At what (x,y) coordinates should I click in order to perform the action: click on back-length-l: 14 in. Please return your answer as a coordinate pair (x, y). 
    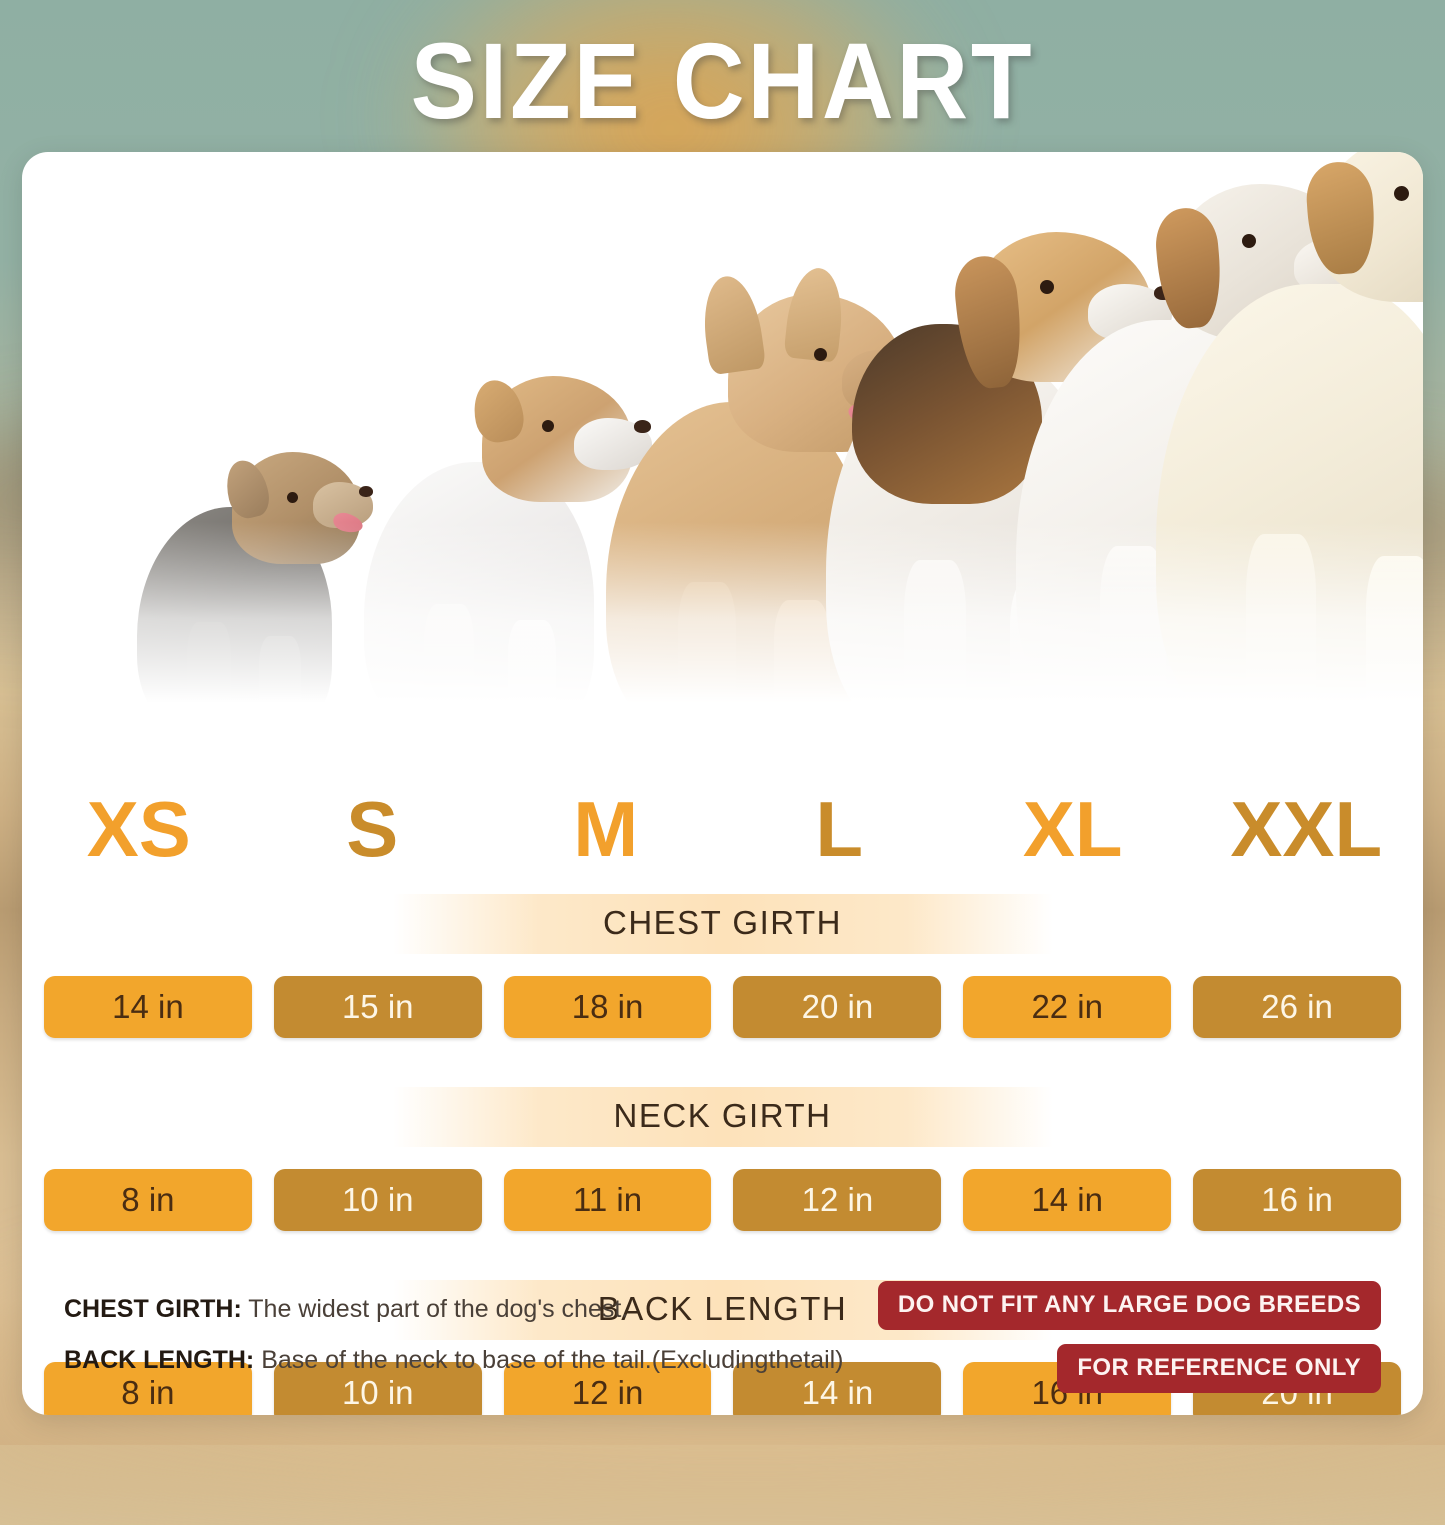
    Looking at the image, I should click on (837, 1388).